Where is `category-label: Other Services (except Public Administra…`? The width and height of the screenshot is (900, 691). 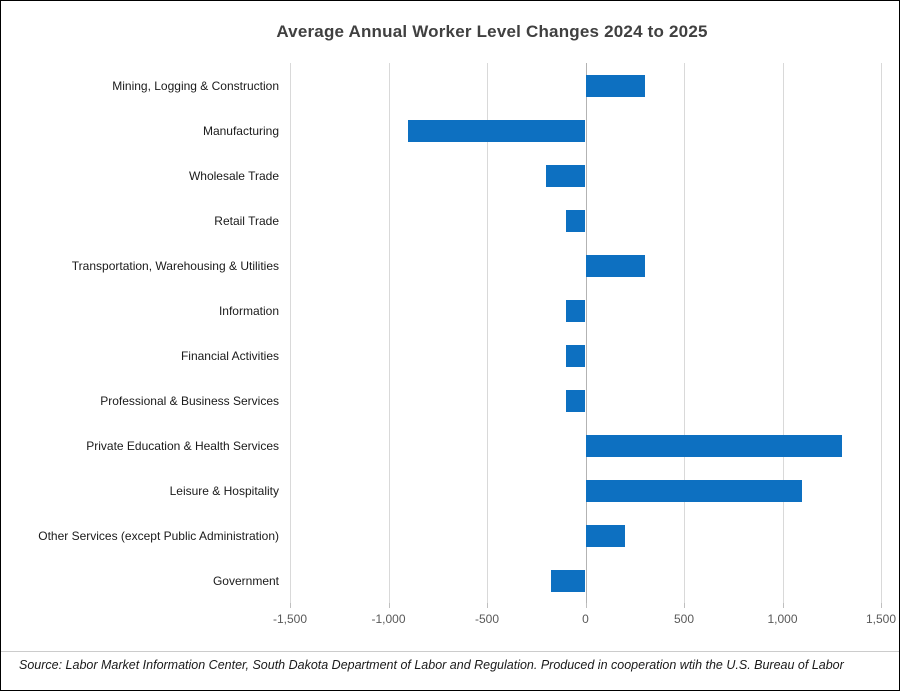 category-label: Other Services (except Public Administra… is located at coordinates (158, 535).